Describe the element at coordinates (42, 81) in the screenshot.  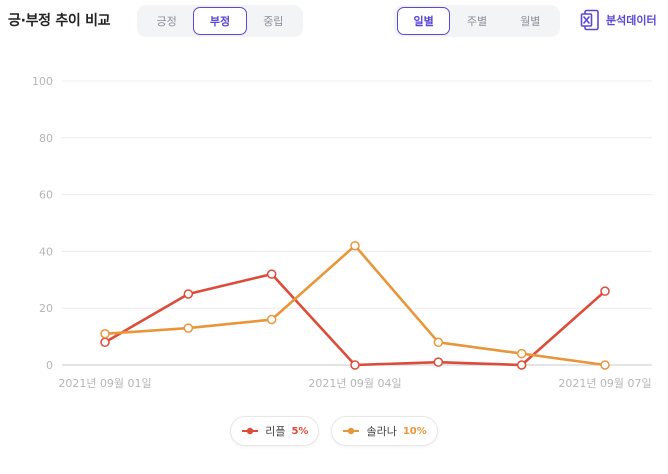
I see `y-tick-label: 100` at that location.